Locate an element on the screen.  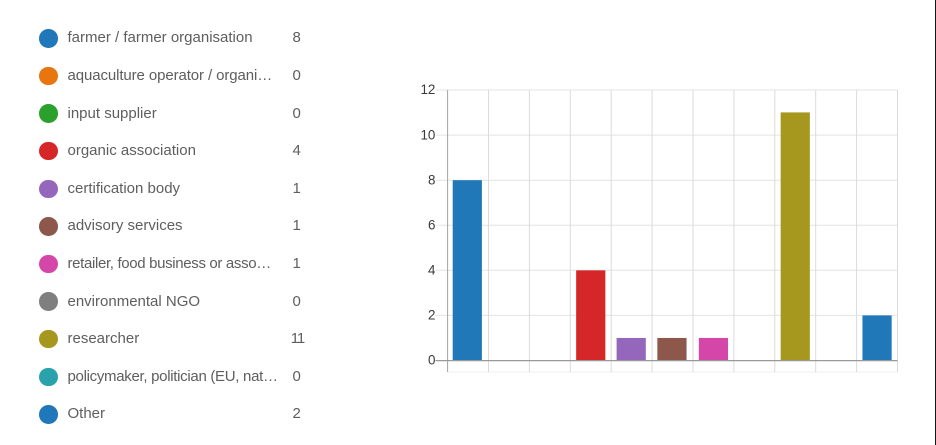
svg-text: 12 is located at coordinates (427, 89).